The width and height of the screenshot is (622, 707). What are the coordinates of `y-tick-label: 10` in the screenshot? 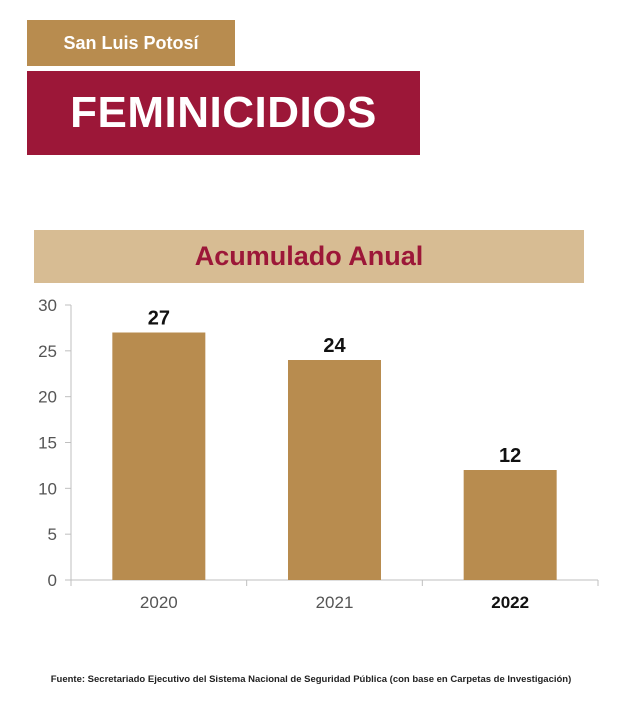 It's located at (47, 488).